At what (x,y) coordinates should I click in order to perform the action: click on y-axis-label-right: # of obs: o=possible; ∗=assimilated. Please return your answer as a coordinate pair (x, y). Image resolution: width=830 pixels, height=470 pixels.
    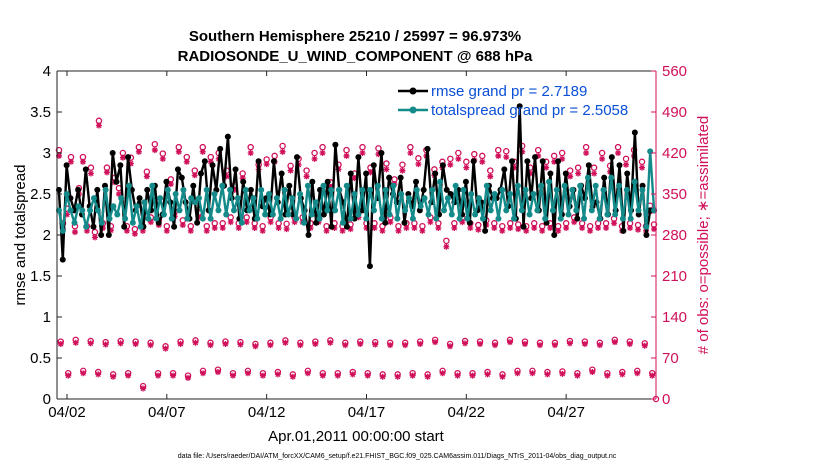
    Looking at the image, I should click on (703, 235).